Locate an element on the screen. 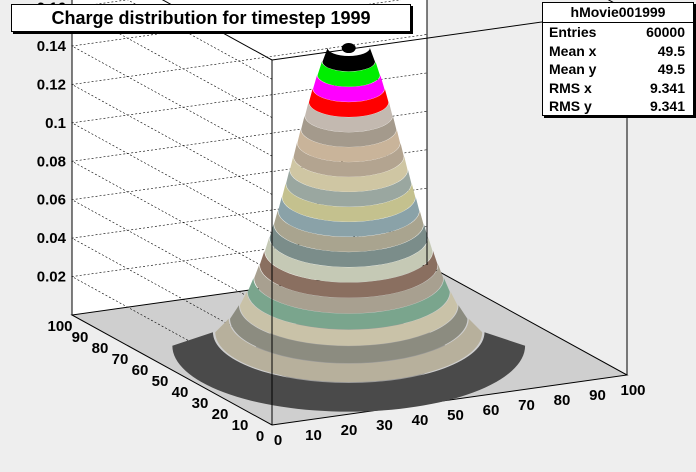 This screenshot has height=472, width=696. stats-label: Mean x is located at coordinates (573, 50).